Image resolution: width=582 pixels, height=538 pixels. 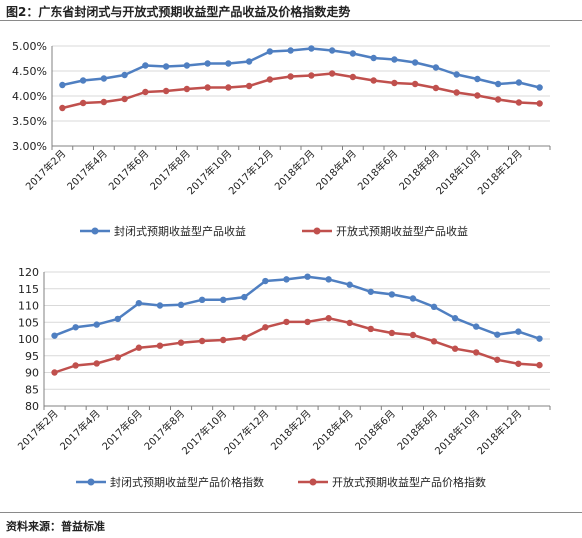 I want to click on x-tick-label: 2017年12月, so click(x=251, y=172).